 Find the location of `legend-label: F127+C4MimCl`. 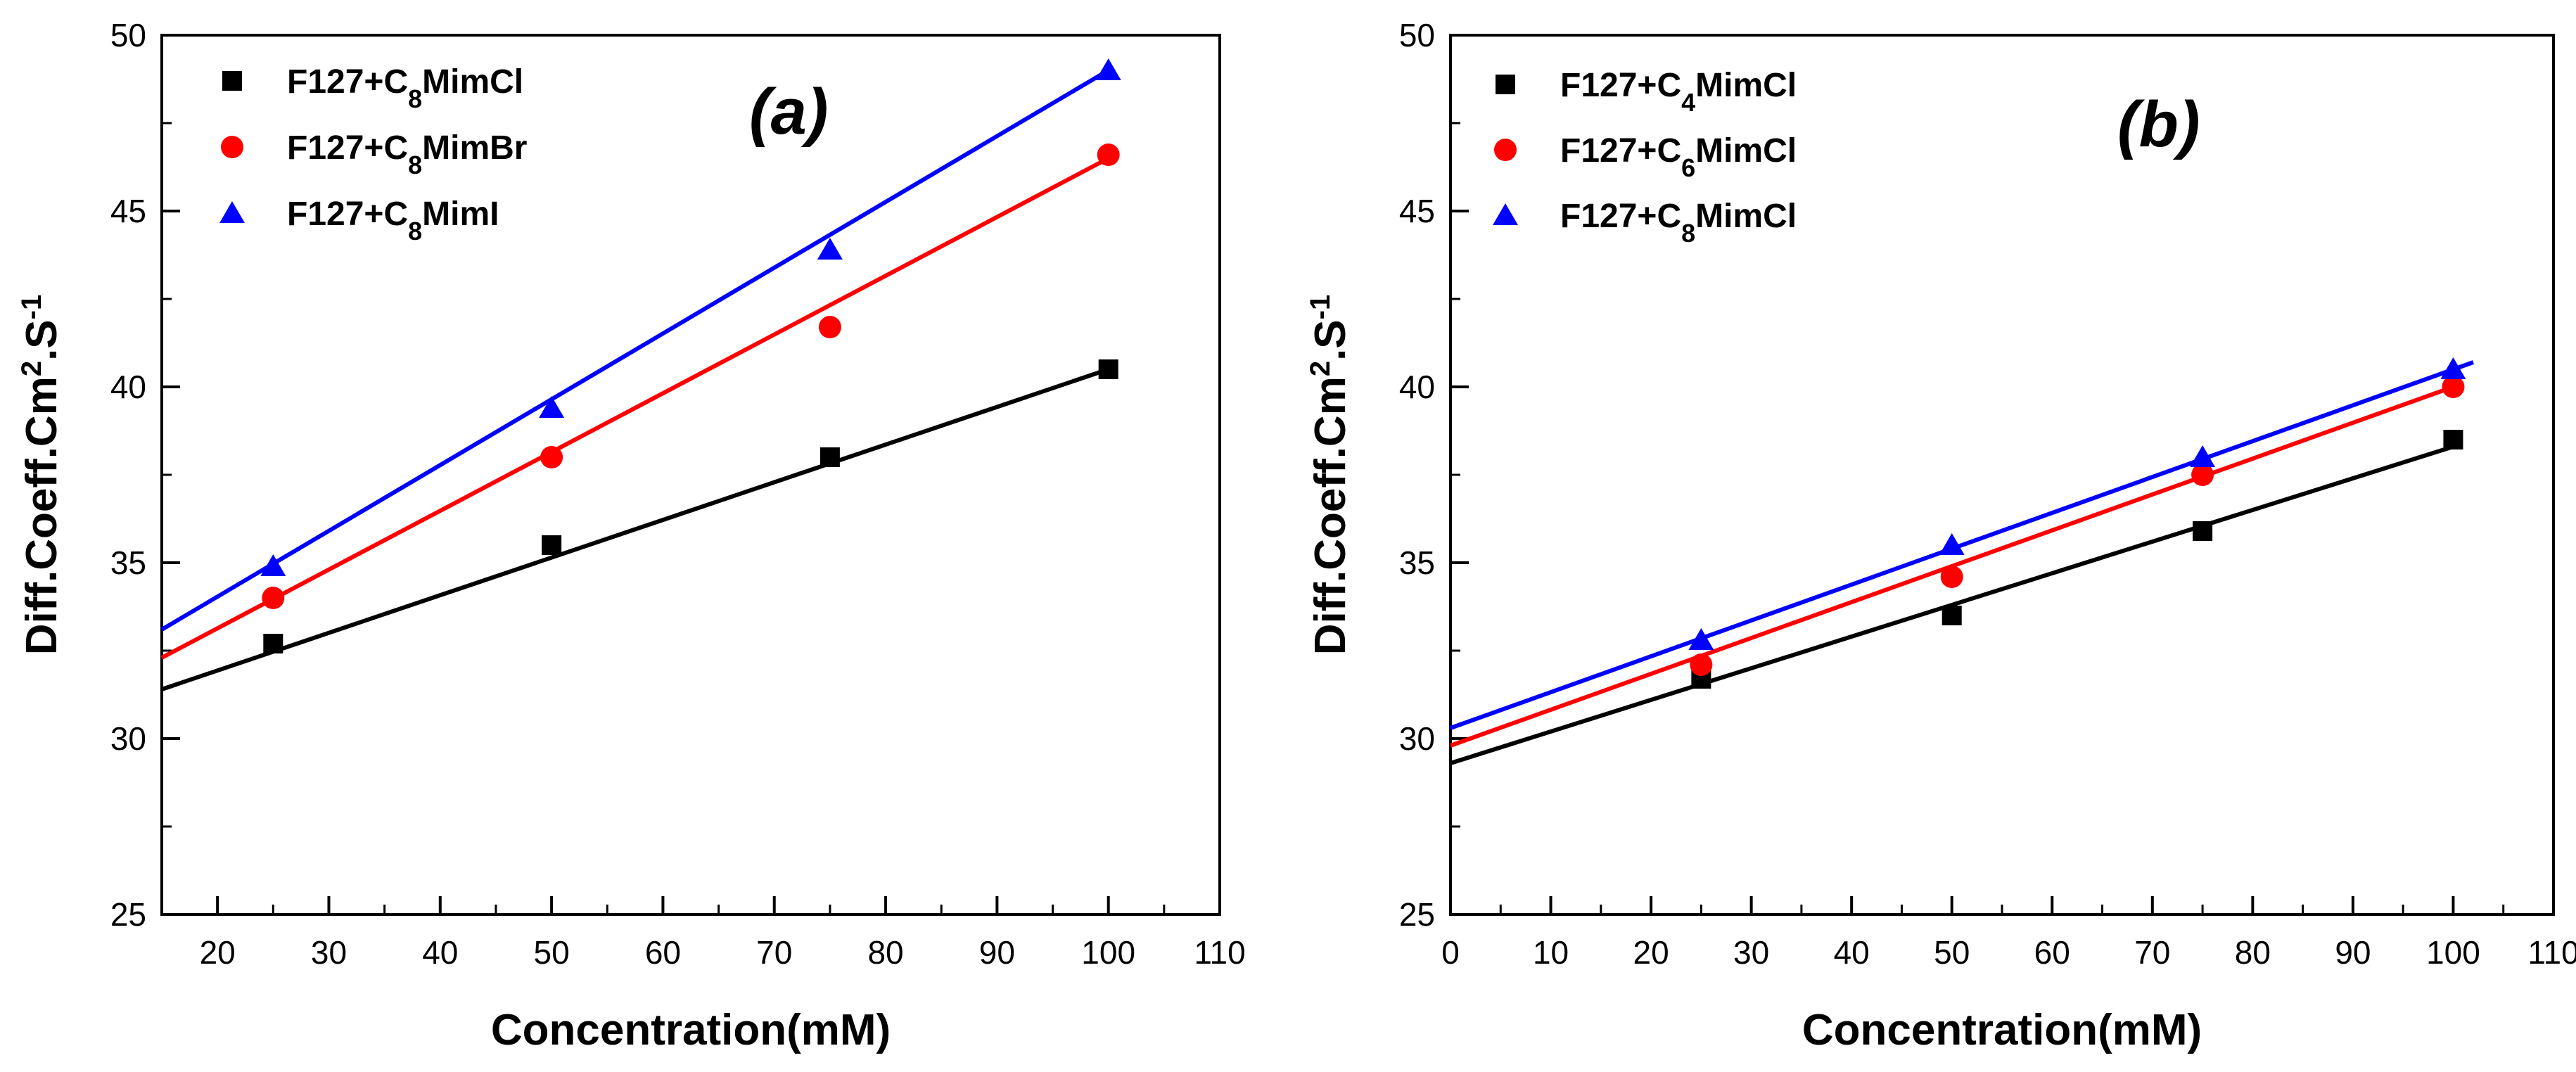

legend-label: F127+C4MimCl is located at coordinates (1678, 92).